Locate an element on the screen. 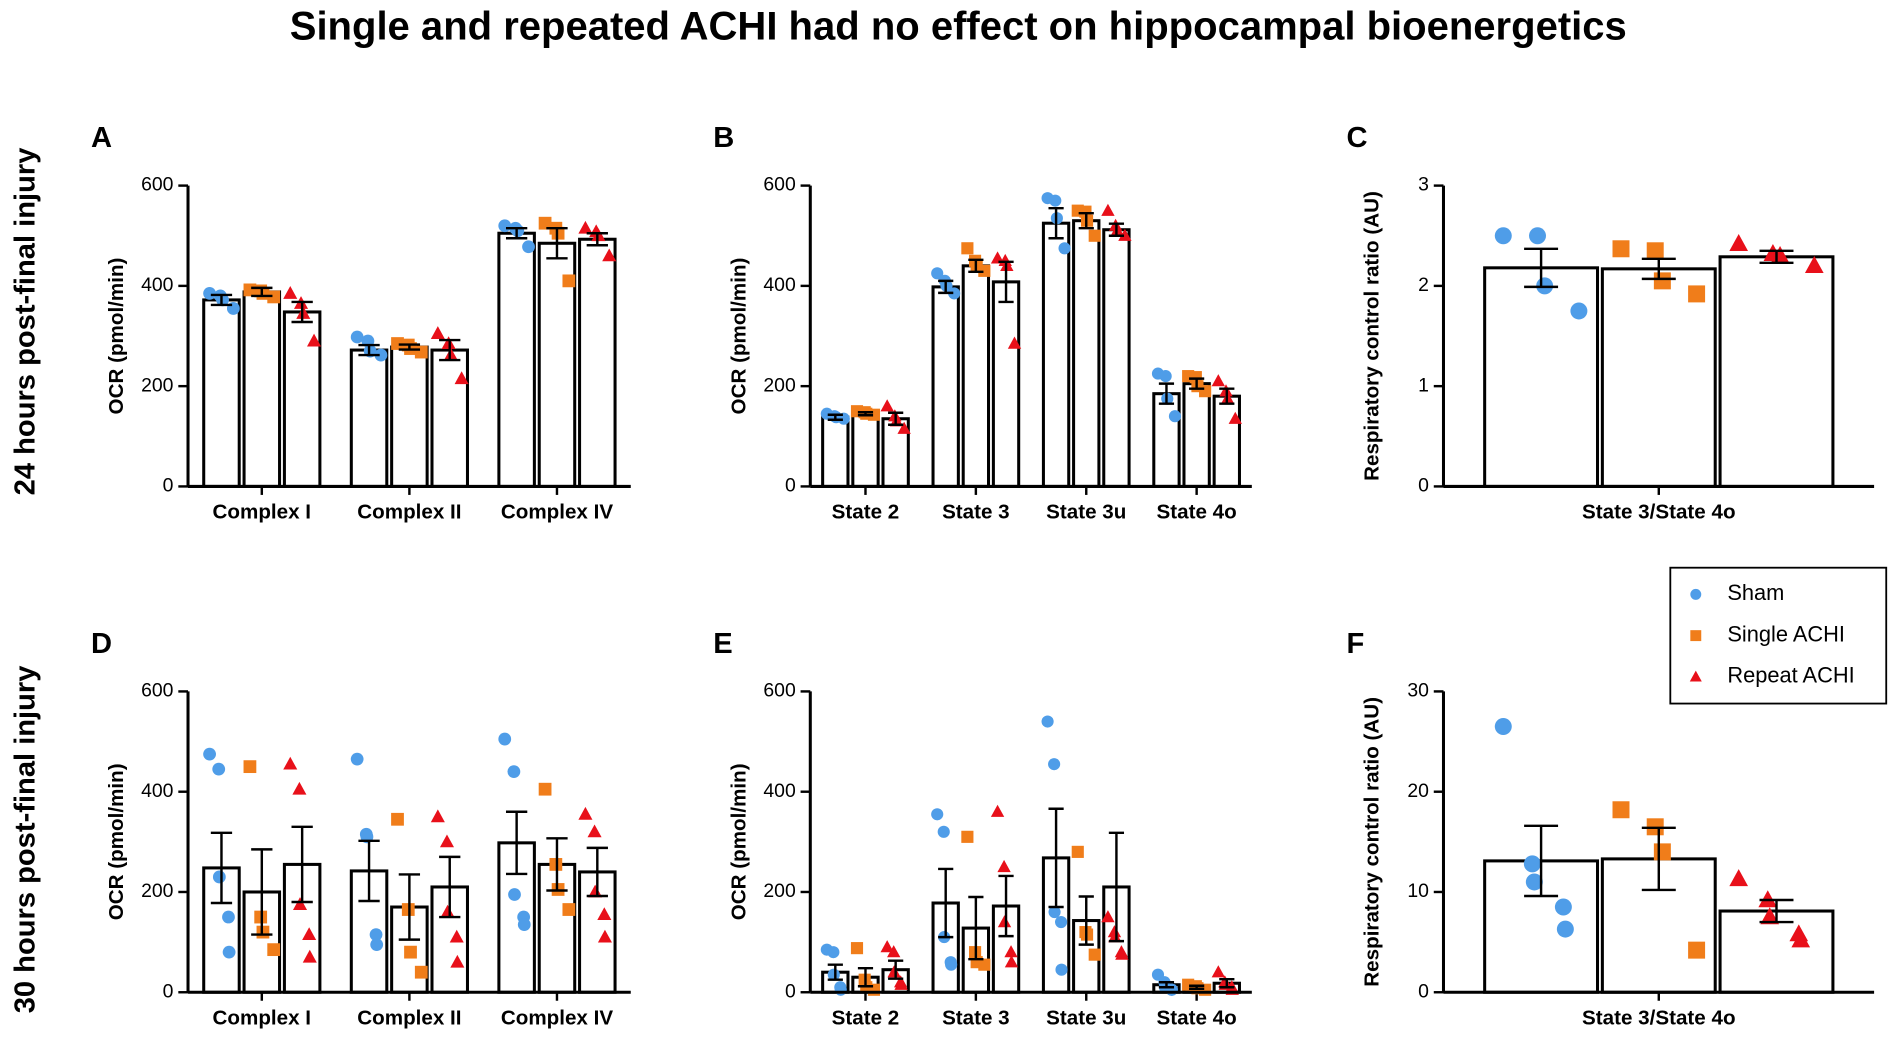  y-tick-label: 1 is located at coordinates (1423, 385).